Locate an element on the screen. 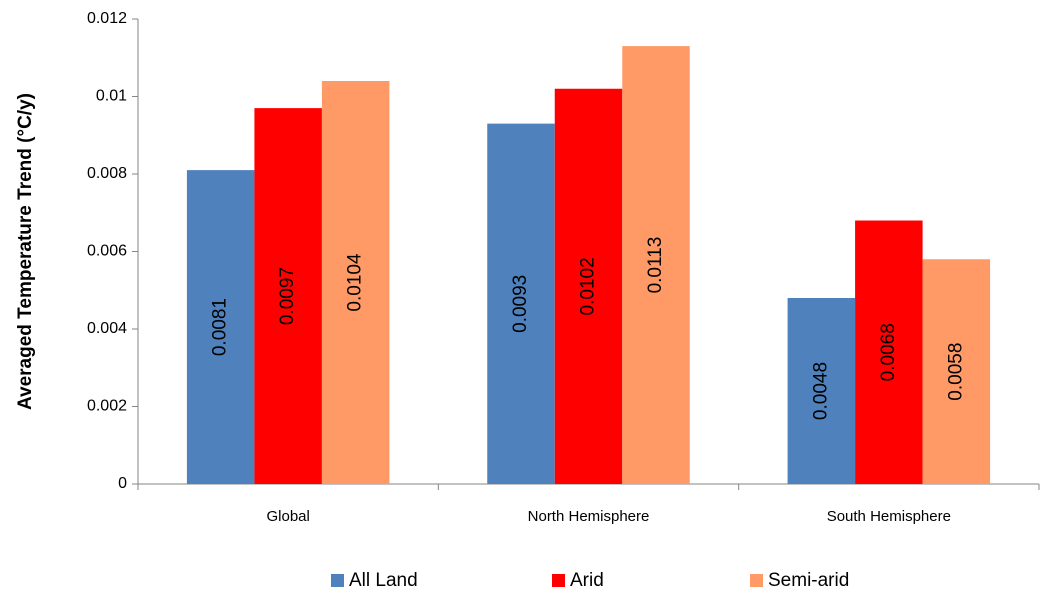 Image resolution: width=1043 pixels, height=593 pixels. data-label: 0.0113 is located at coordinates (655, 265).